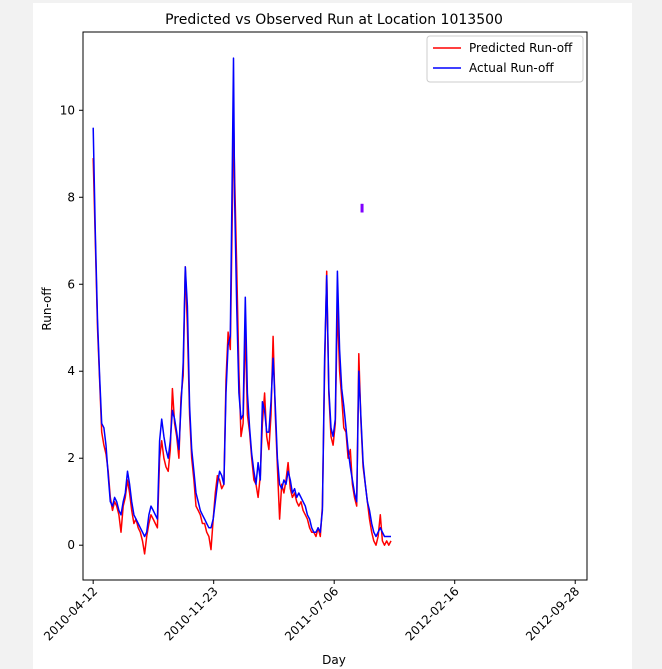  What do you see at coordinates (71, 284) in the screenshot?
I see `y-tick-label: 6` at bounding box center [71, 284].